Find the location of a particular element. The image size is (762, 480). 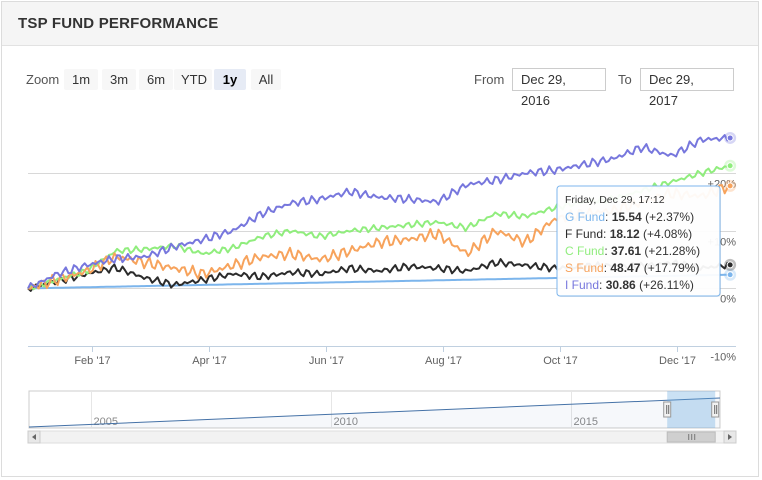

tooltip-row-f-fund: F Fund: 18.12 (+4.08%) is located at coordinates (628, 234).